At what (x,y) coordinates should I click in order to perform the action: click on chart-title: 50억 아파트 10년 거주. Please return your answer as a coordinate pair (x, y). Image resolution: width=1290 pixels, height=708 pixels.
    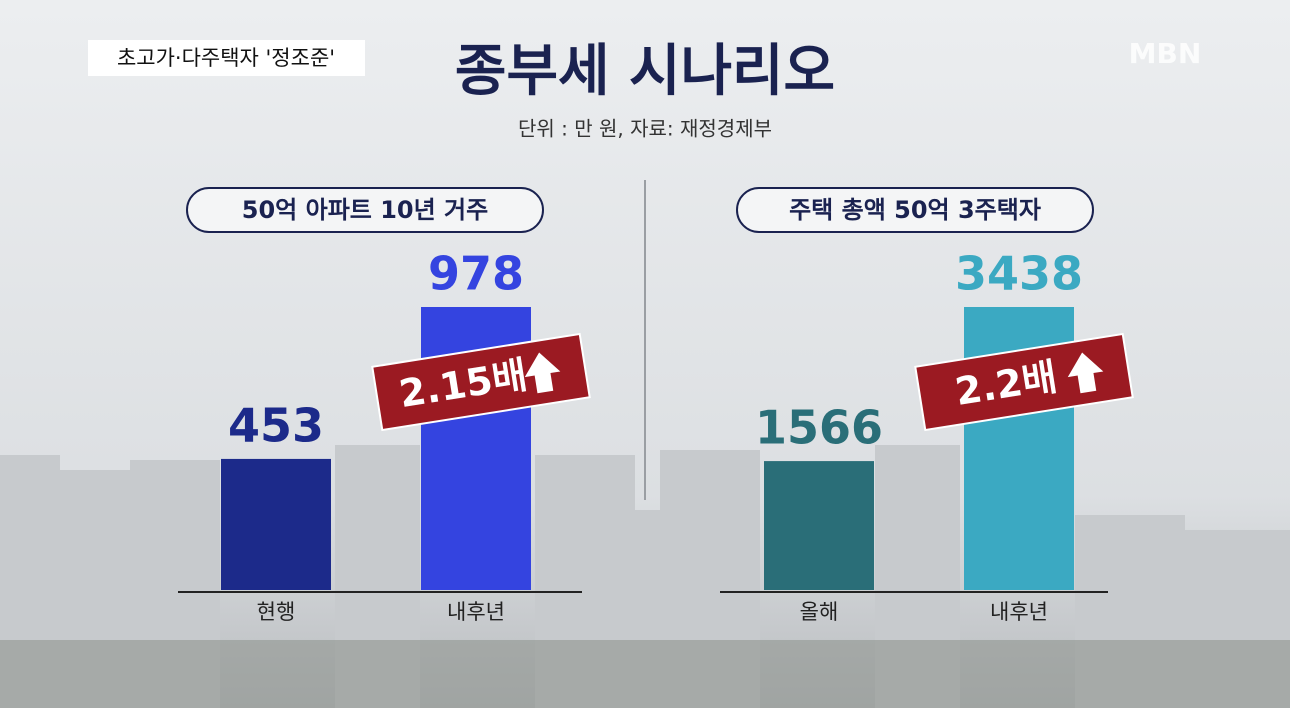
    Looking at the image, I should click on (365, 210).